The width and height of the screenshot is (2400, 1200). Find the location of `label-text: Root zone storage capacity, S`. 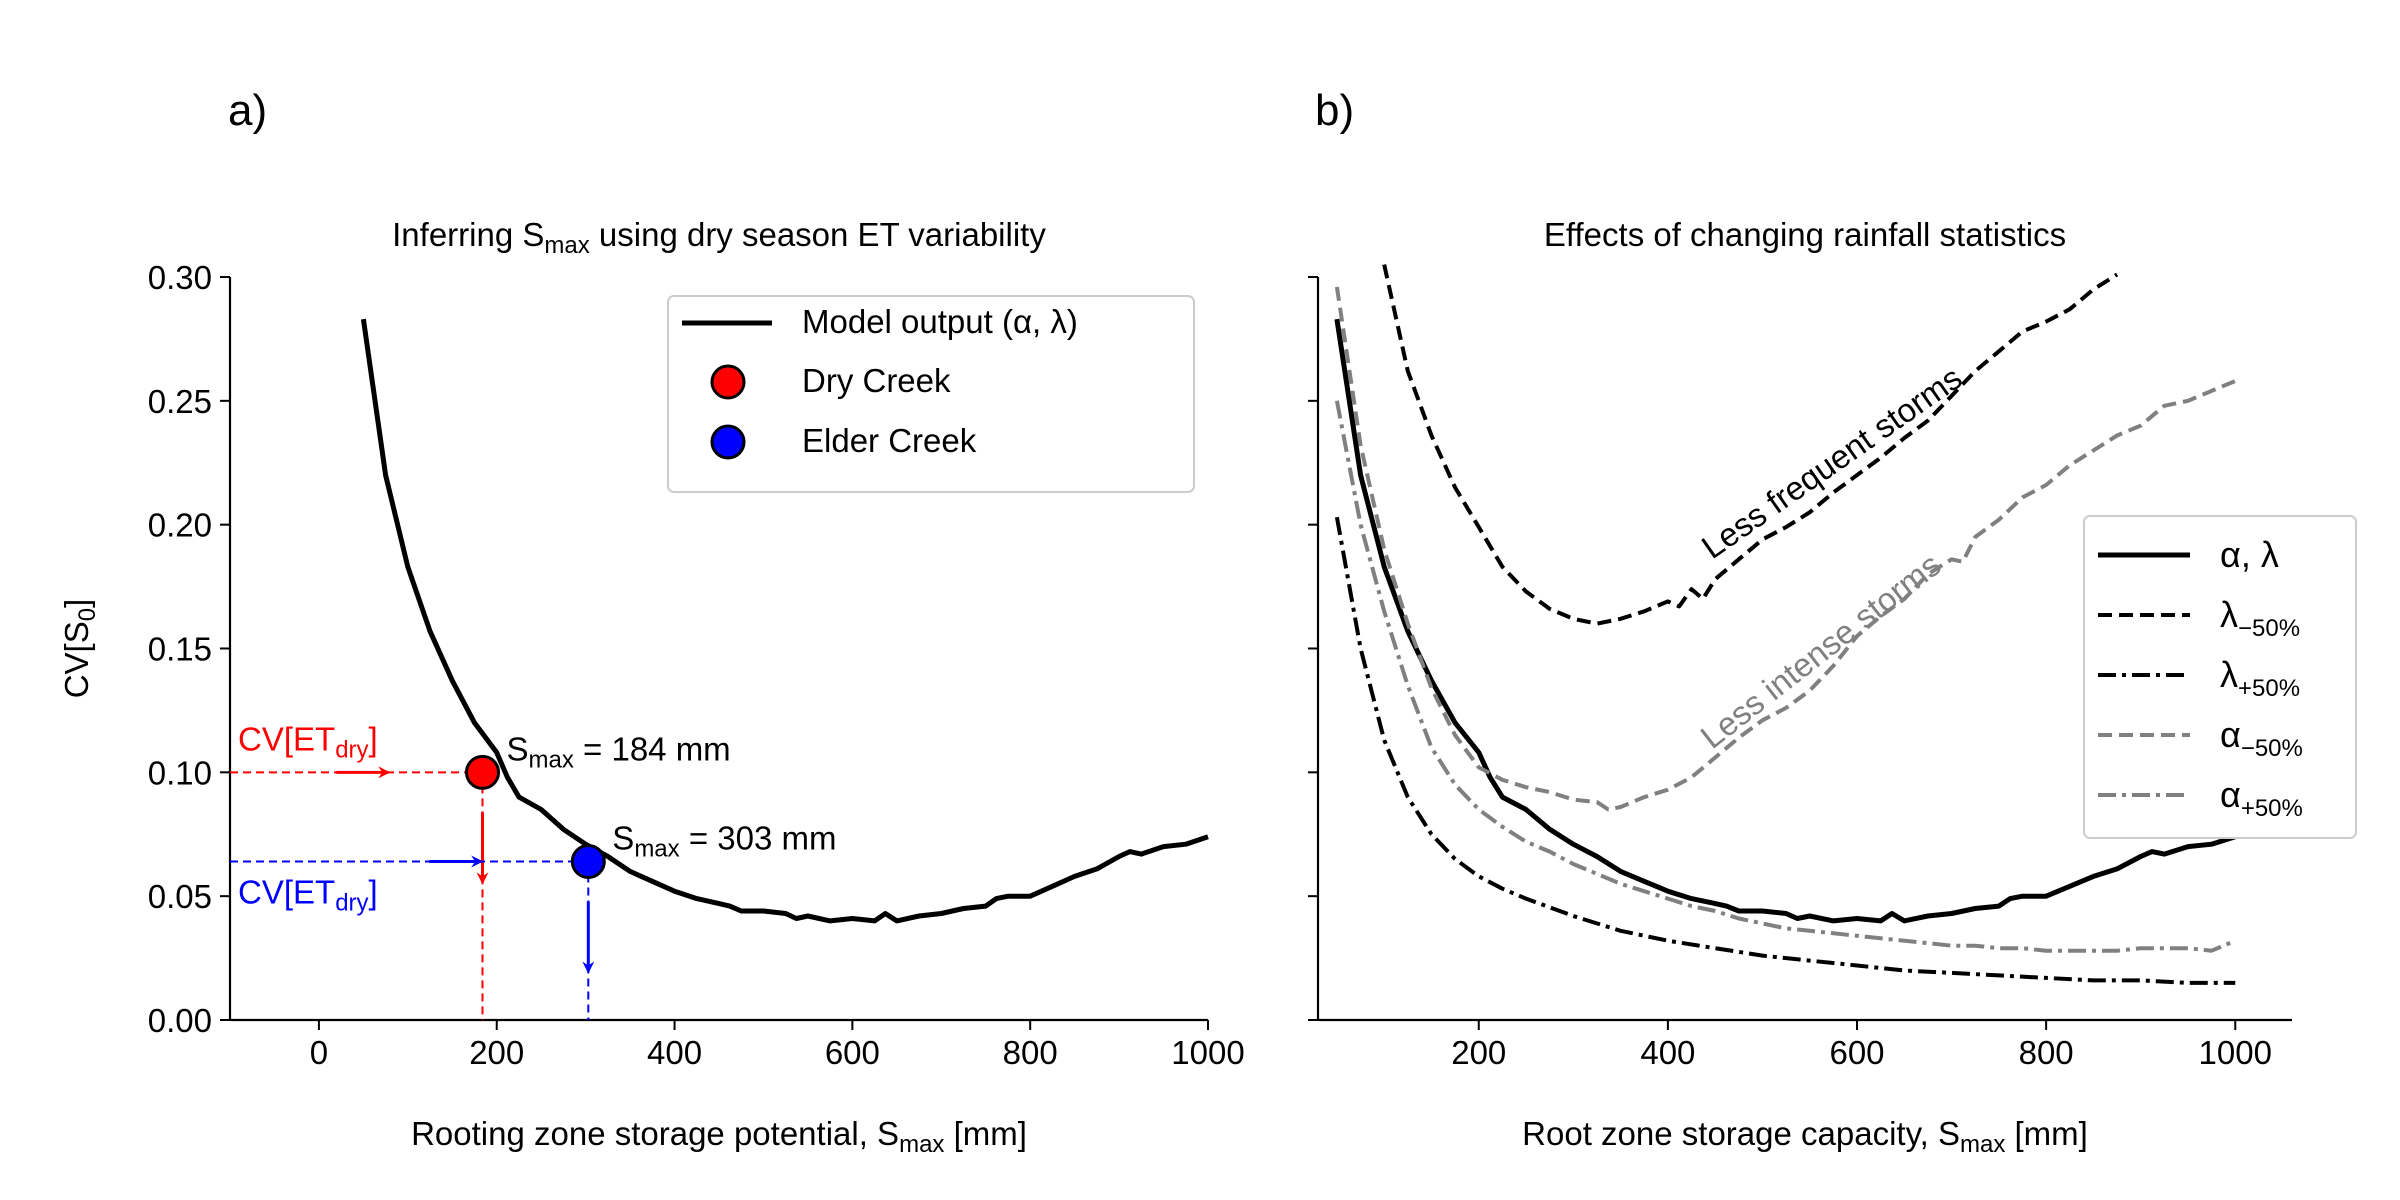

label-text: Root zone storage capacity, S is located at coordinates (1741, 1133).